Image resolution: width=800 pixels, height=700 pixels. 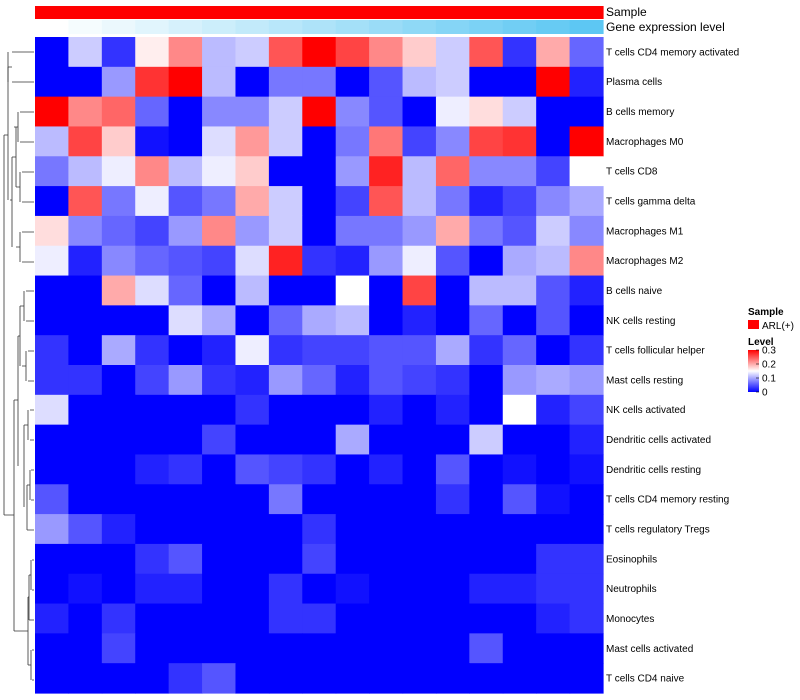 I want to click on heatmap-cell-r16-c2, so click(x=118, y=529).